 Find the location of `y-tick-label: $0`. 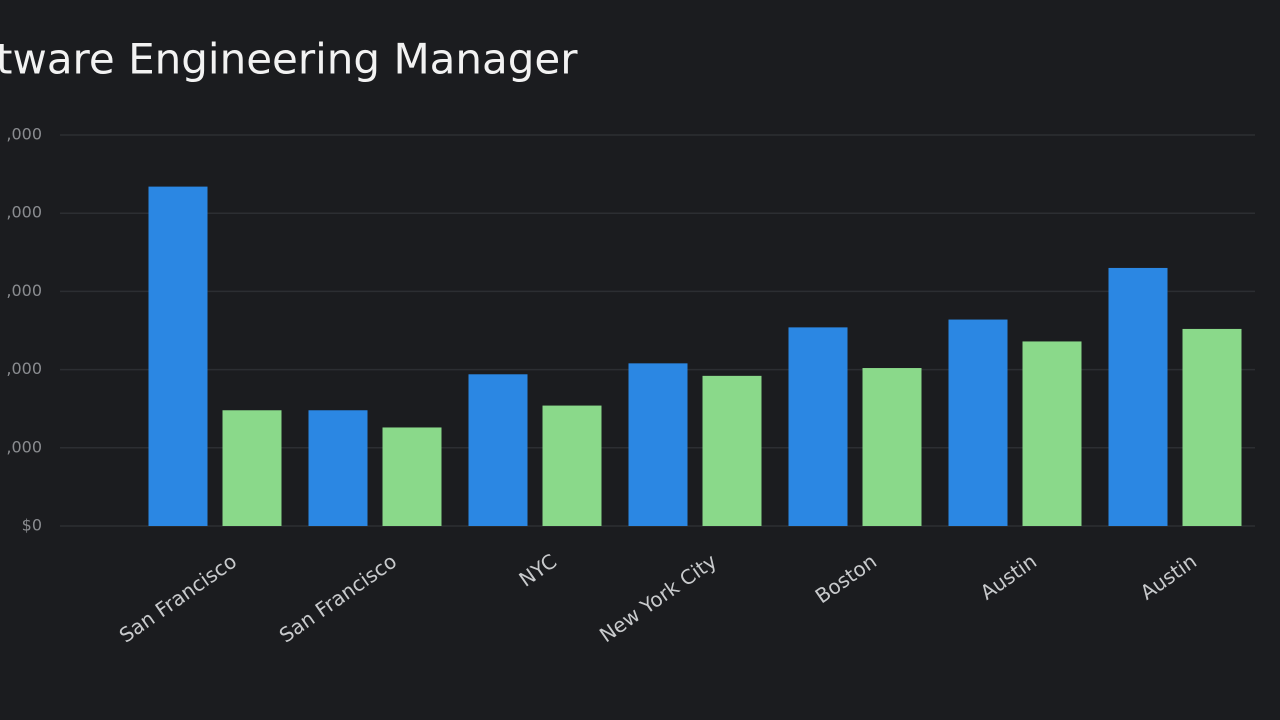

y-tick-label: $0 is located at coordinates (32, 525).